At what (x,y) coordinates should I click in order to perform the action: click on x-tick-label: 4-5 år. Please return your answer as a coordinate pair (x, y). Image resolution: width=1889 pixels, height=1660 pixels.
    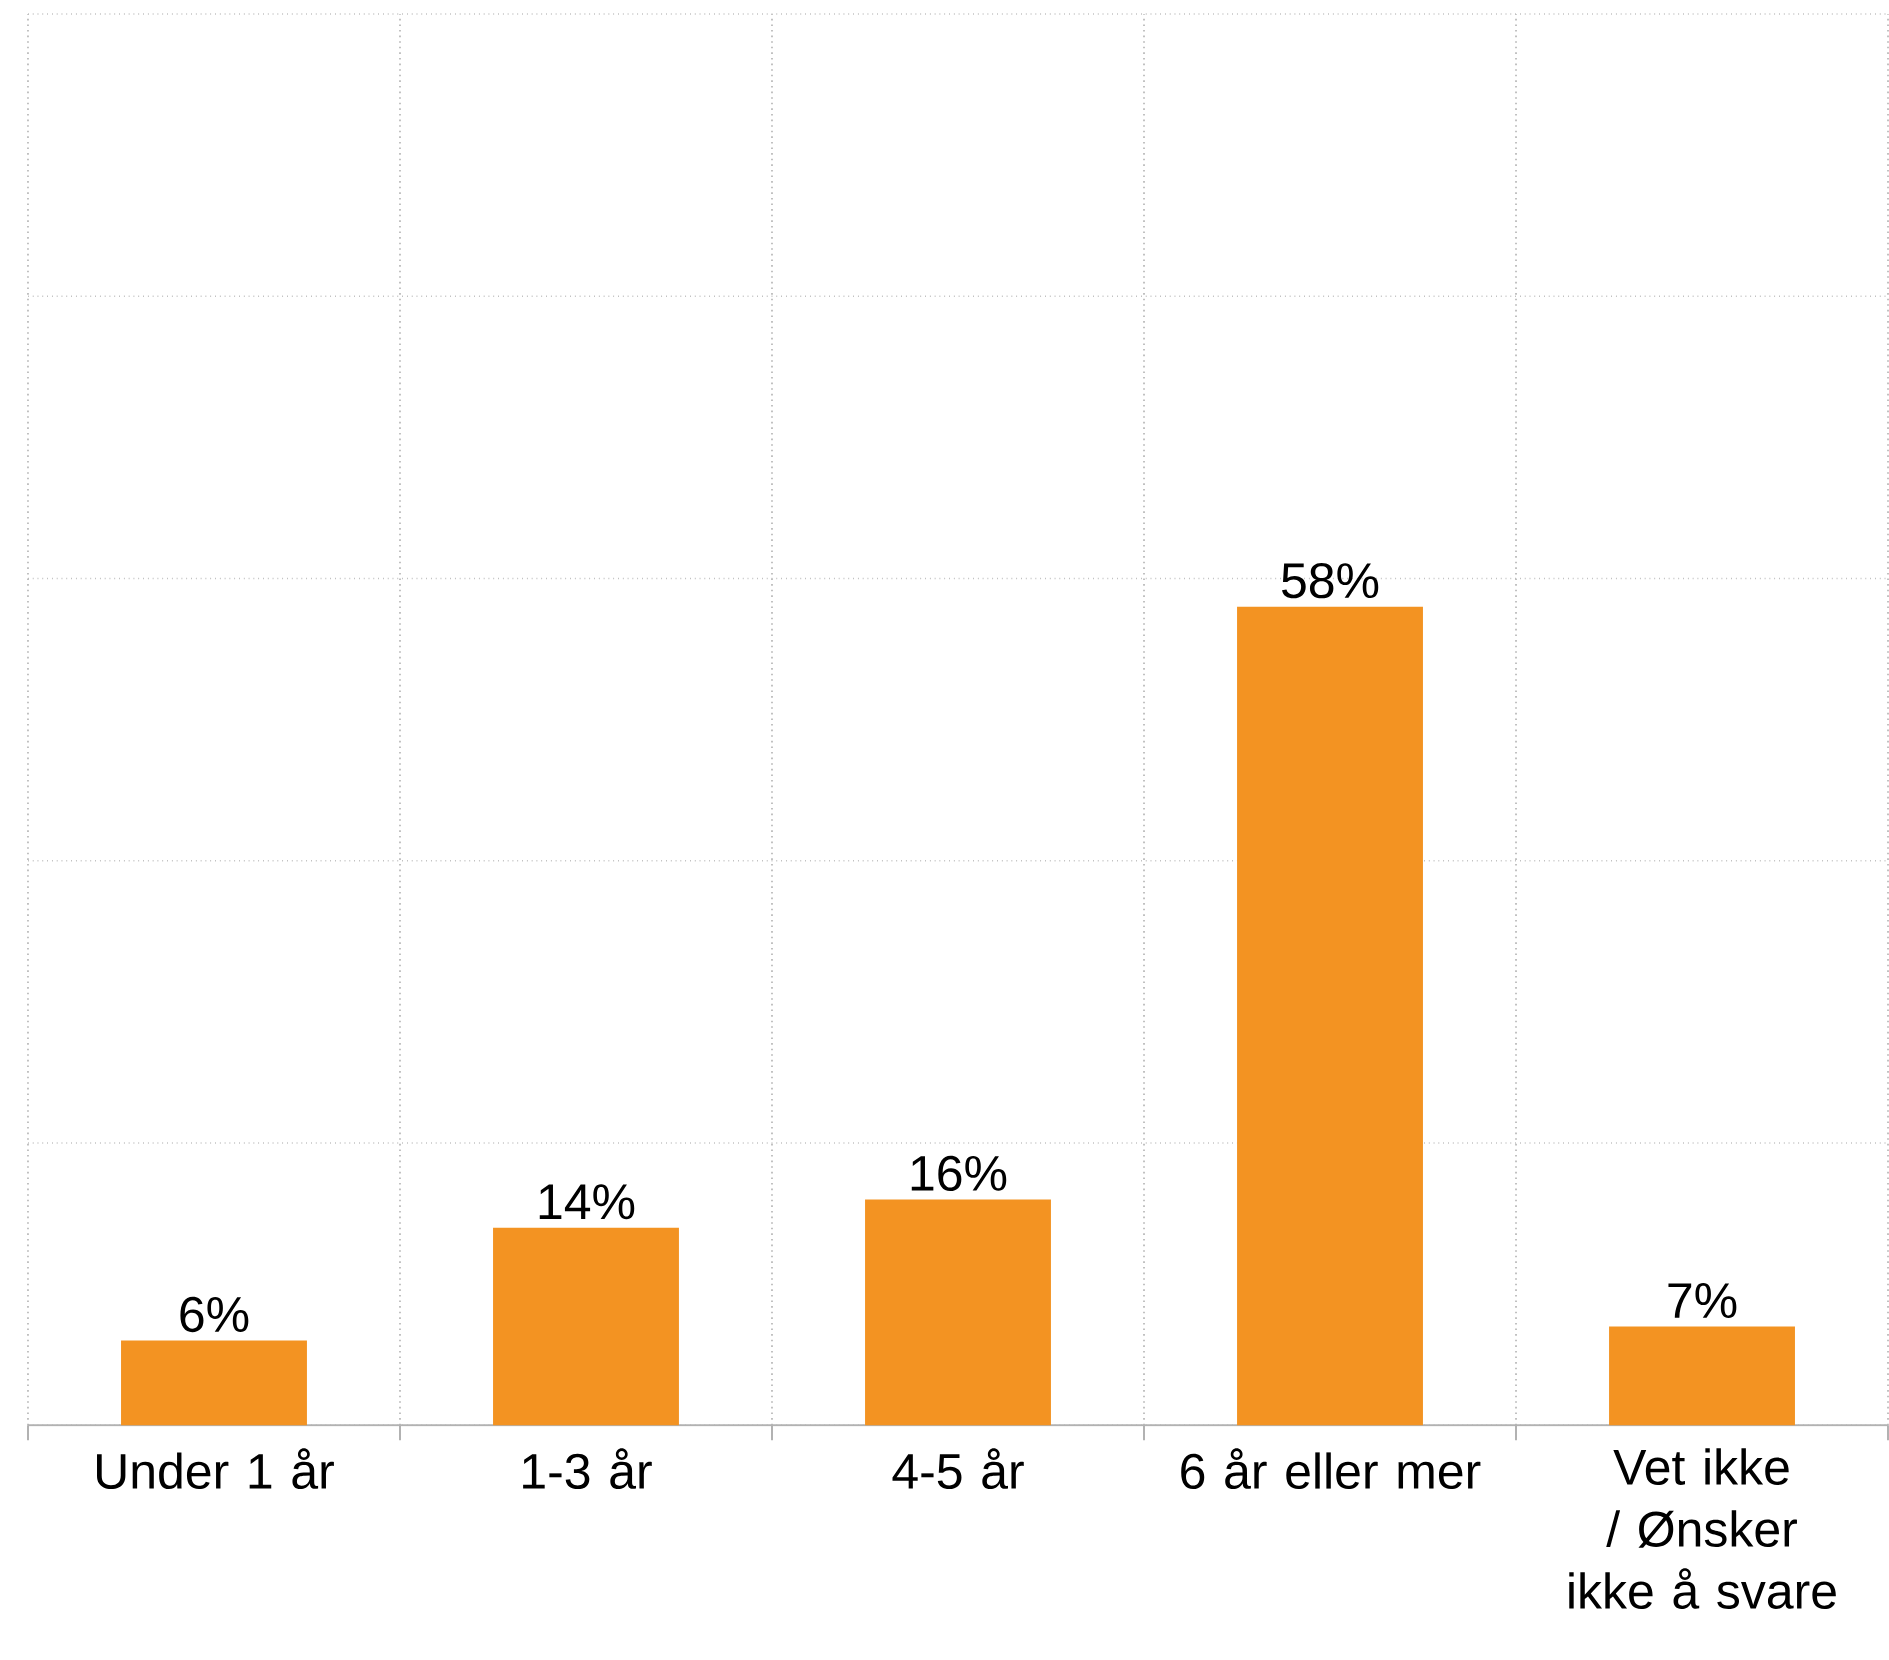
    Looking at the image, I should click on (958, 1469).